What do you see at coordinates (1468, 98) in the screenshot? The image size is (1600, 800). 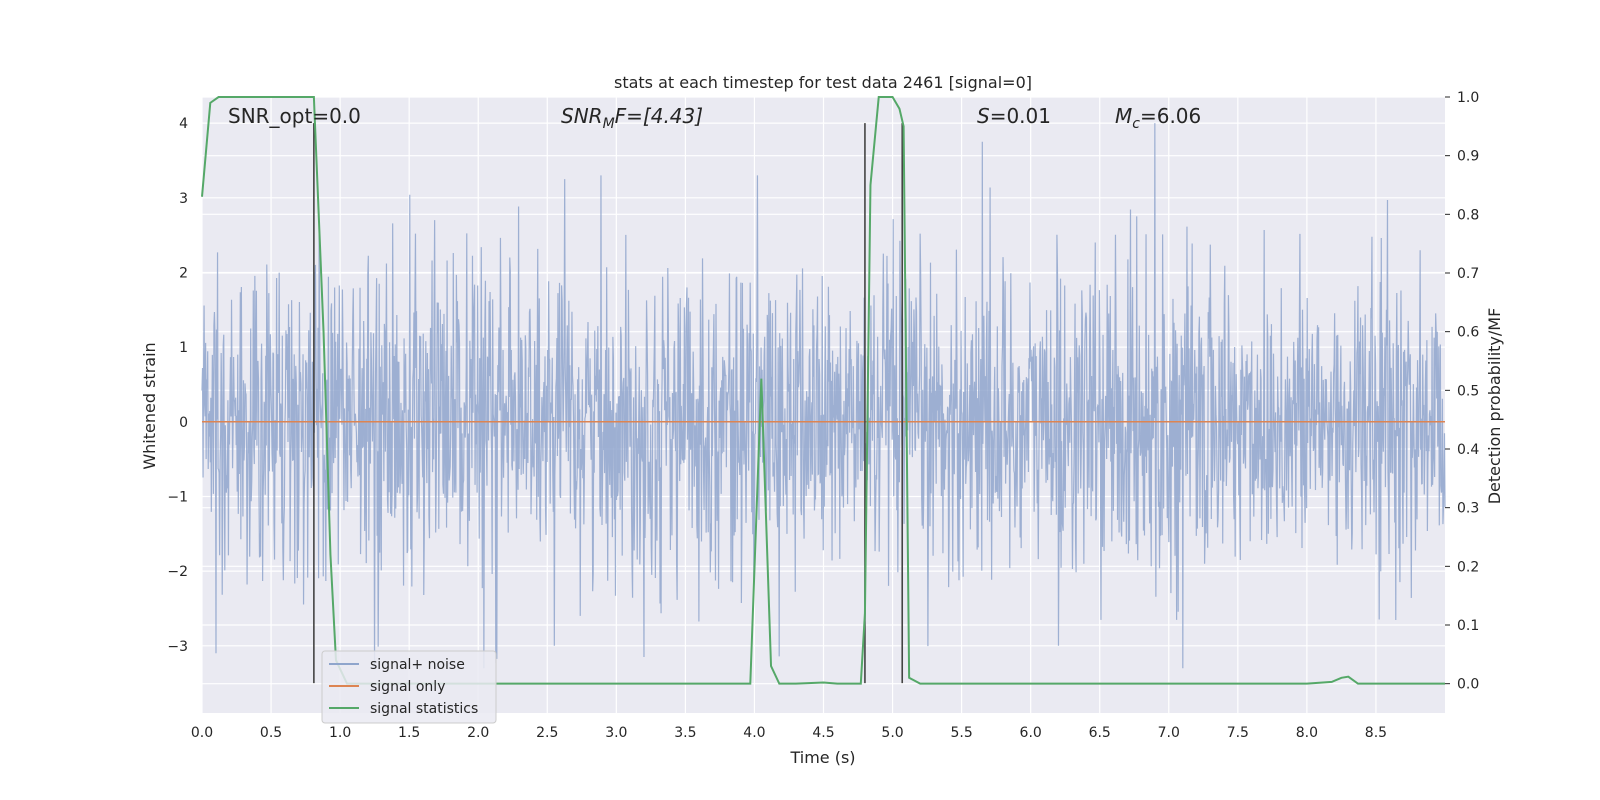 I see `right-y-tick-label: 1.0` at bounding box center [1468, 98].